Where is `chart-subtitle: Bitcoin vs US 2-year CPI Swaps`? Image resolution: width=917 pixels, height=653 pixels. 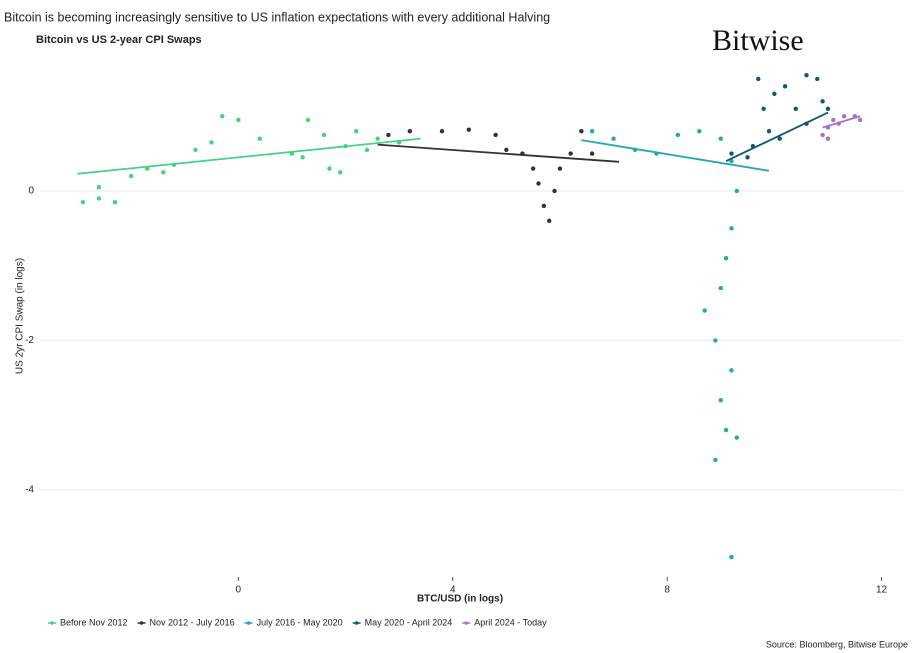 chart-subtitle: Bitcoin vs US 2-year CPI Swaps is located at coordinates (119, 40).